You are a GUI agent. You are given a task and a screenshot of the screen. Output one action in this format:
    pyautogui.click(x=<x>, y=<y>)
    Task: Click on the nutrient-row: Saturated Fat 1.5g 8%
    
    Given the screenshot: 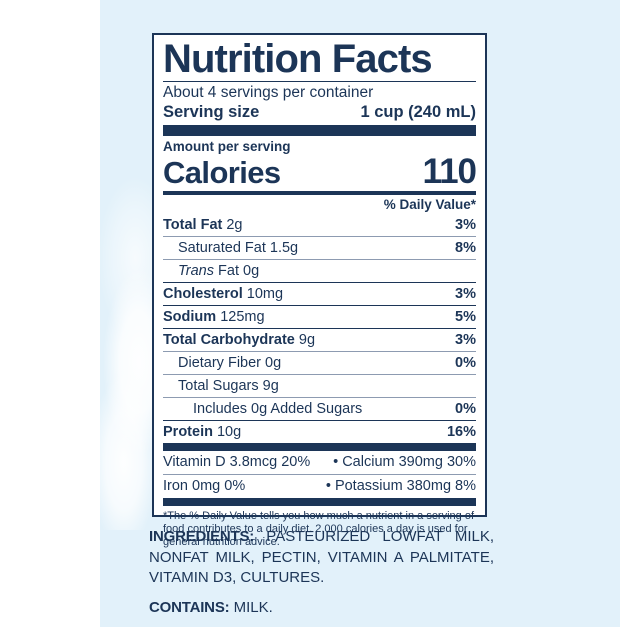 What is the action you would take?
    pyautogui.click(x=319, y=248)
    